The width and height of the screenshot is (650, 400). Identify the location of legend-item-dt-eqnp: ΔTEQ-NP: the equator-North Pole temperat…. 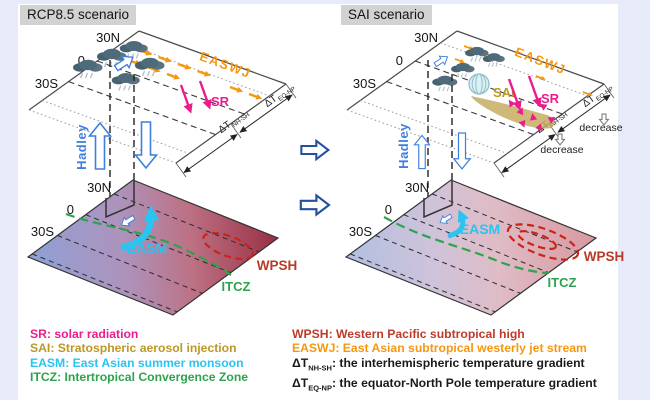
(444, 384).